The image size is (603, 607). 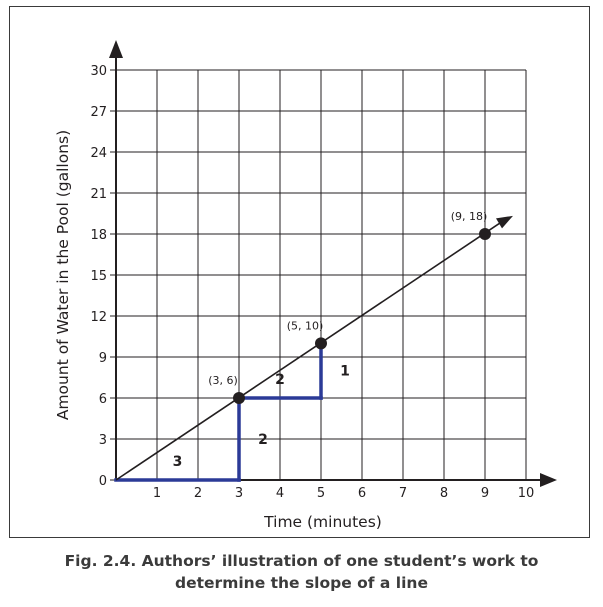 What do you see at coordinates (362, 493) in the screenshot?
I see `x-tick-label: 6` at bounding box center [362, 493].